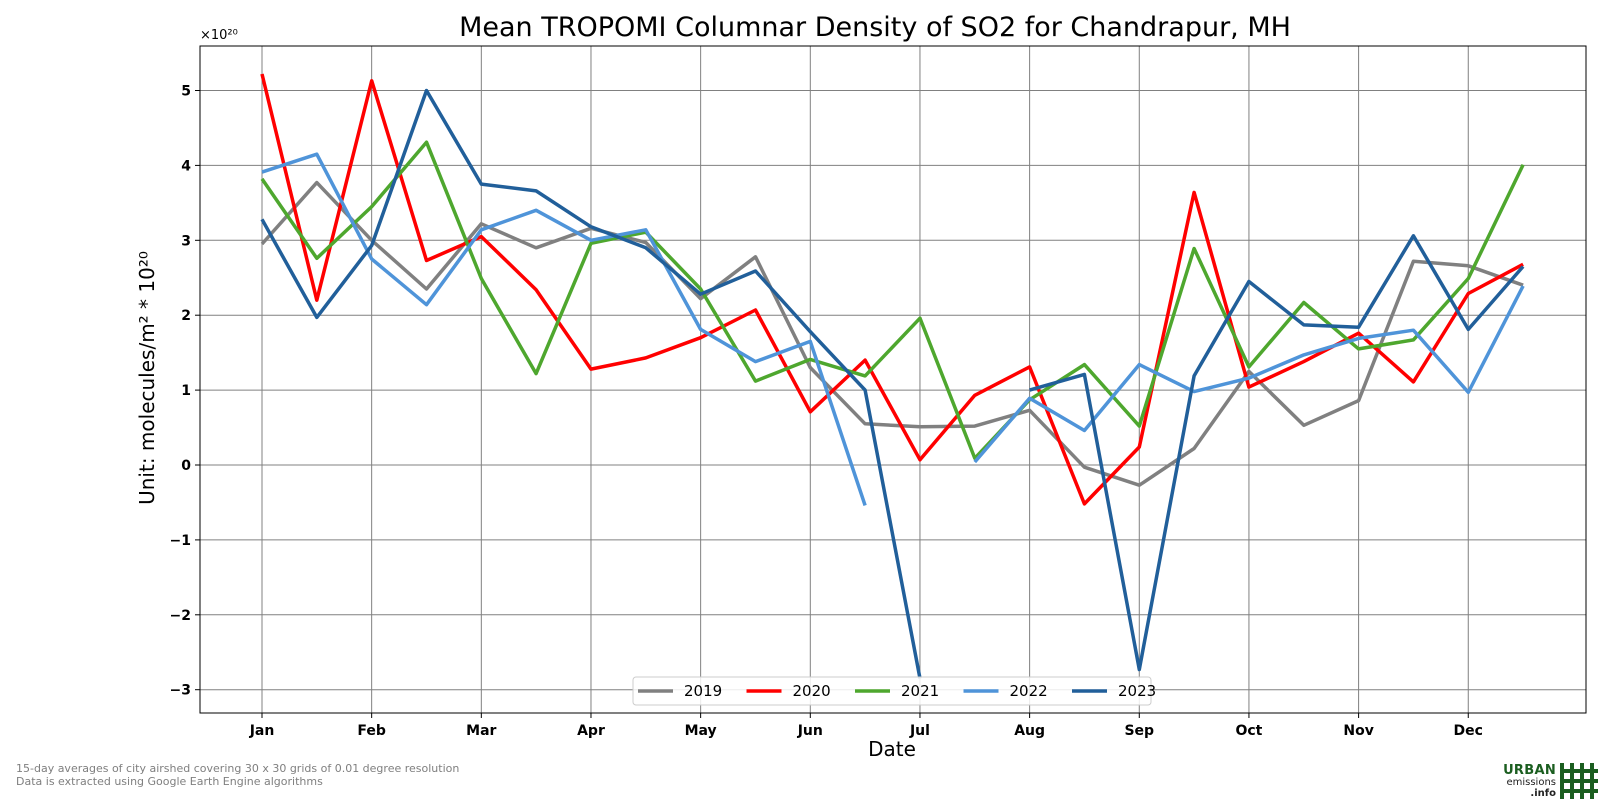 The width and height of the screenshot is (1600, 800). What do you see at coordinates (1029, 691) in the screenshot?
I see `legend-label-2022: 2022` at bounding box center [1029, 691].